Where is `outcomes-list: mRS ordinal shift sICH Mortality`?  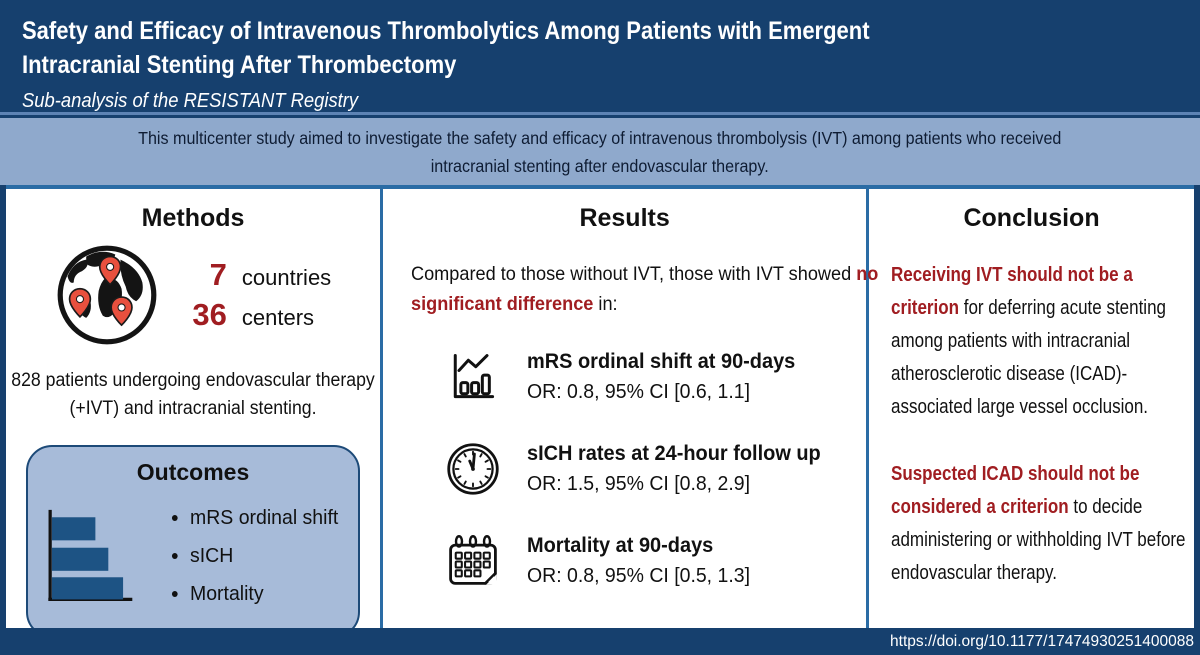 outcomes-list: mRS ordinal shift sICH Mortality is located at coordinates (256, 556).